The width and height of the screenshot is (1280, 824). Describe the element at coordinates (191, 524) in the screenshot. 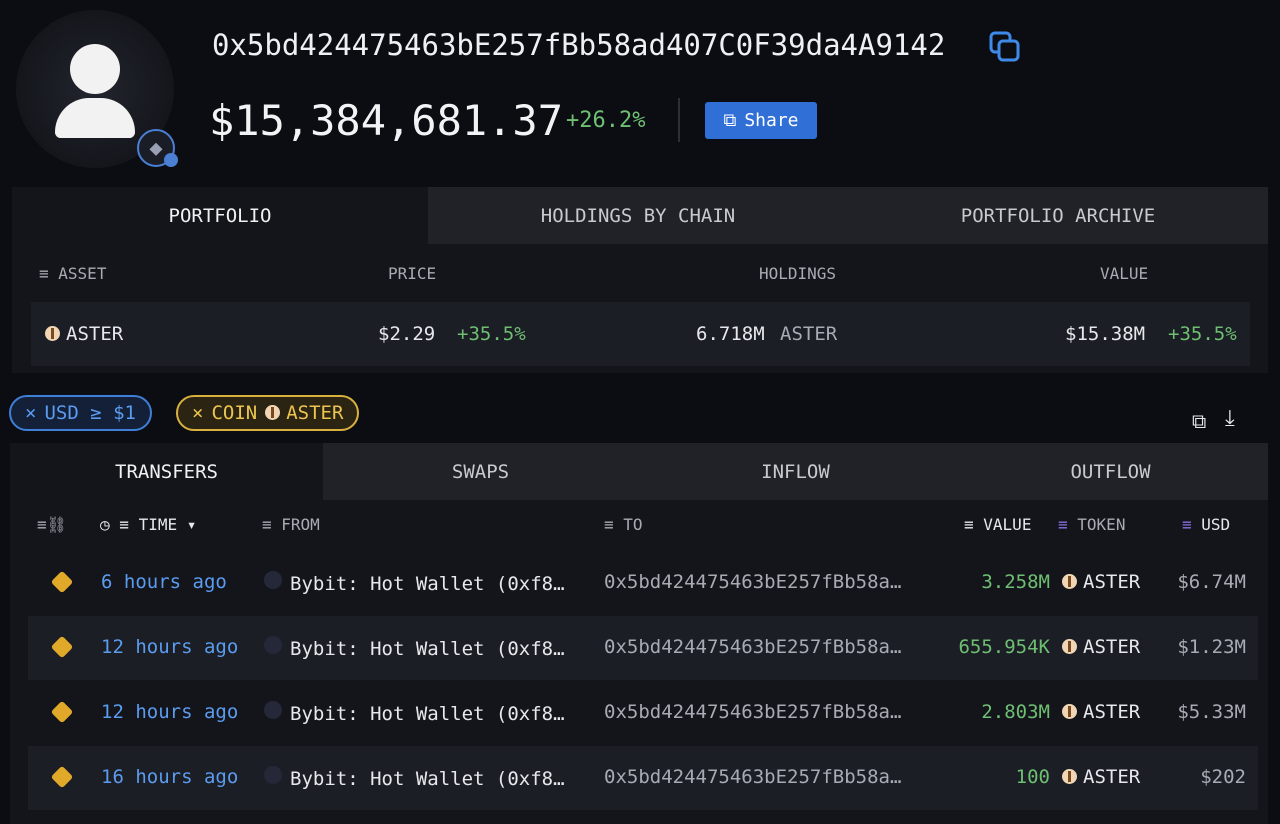

I see `sort-down-icon: ▾` at that location.